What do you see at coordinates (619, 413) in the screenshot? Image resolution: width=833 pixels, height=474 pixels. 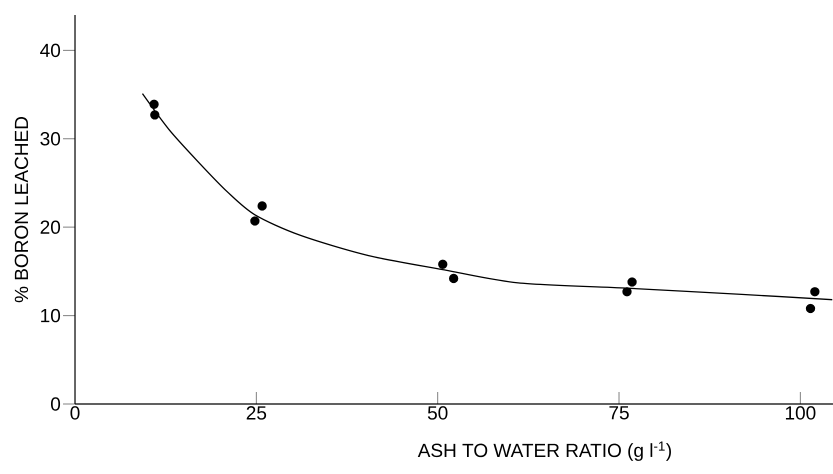 I see `x-tick-label: 75` at bounding box center [619, 413].